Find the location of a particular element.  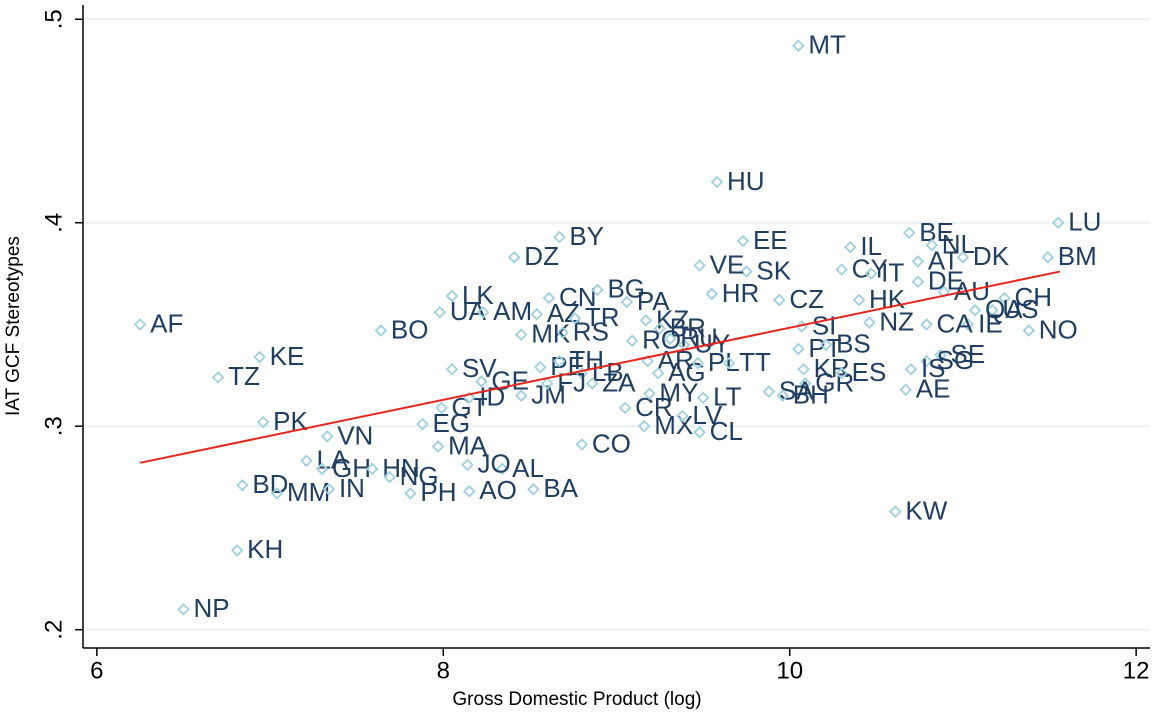

point-label: JM is located at coordinates (548, 395).